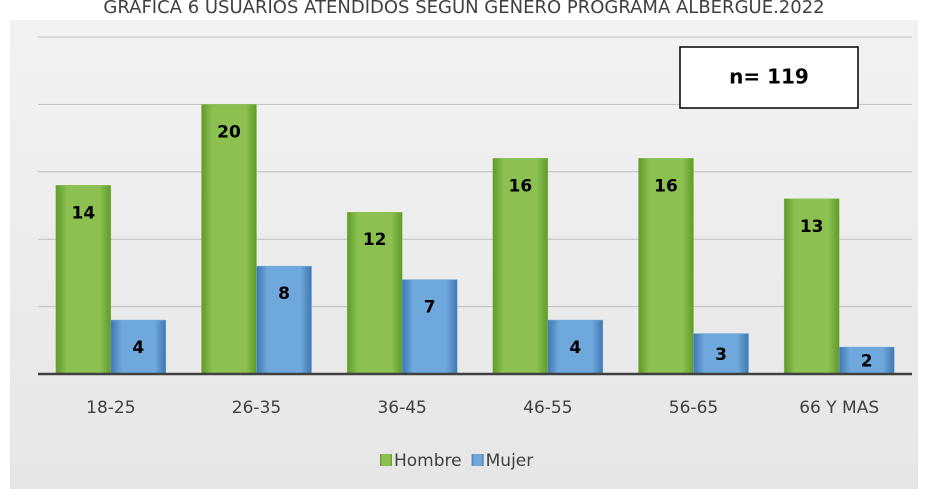 The width and height of the screenshot is (928, 489). Describe the element at coordinates (110, 408) in the screenshot. I see `x-tick-label: 18-25` at that location.